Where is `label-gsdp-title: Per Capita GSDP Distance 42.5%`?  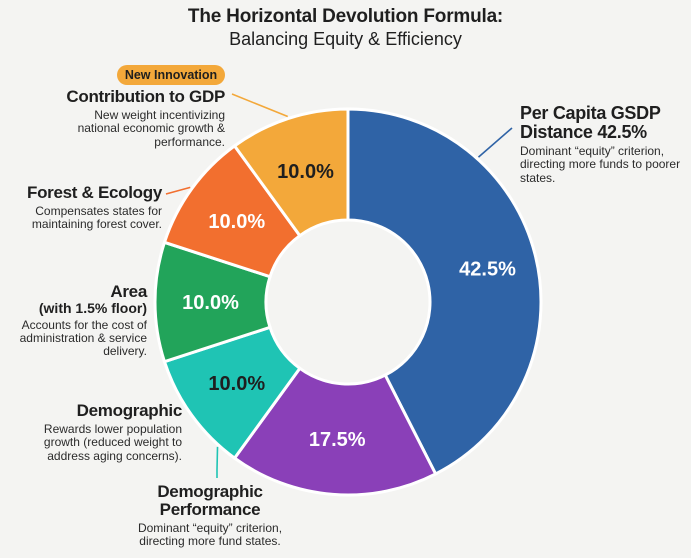 label-gsdp-title: Per Capita GSDP Distance 42.5% is located at coordinates (590, 122).